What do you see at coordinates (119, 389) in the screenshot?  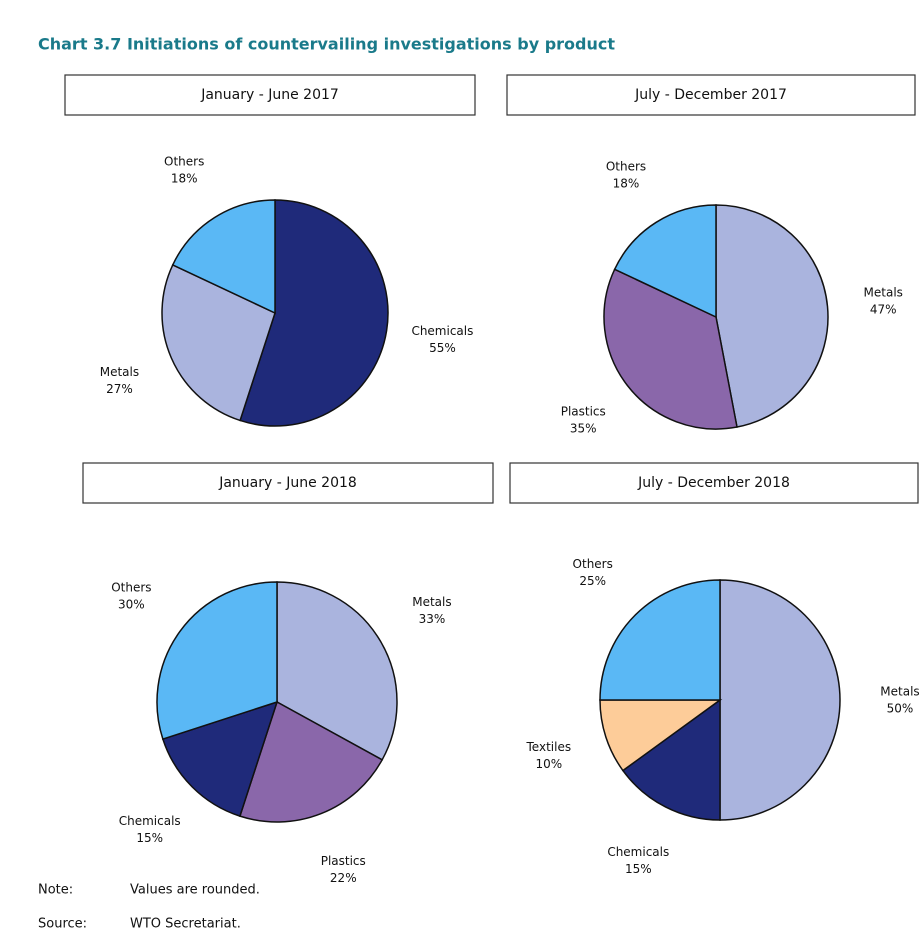 I see `slice-value: 27%` at bounding box center [119, 389].